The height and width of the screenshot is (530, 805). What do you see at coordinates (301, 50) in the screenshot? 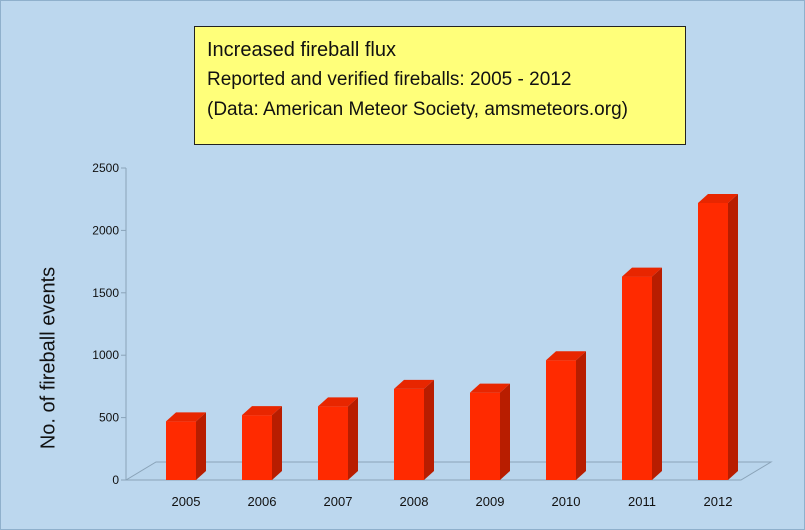
I see `chart-title: Increased fireball flux` at bounding box center [301, 50].